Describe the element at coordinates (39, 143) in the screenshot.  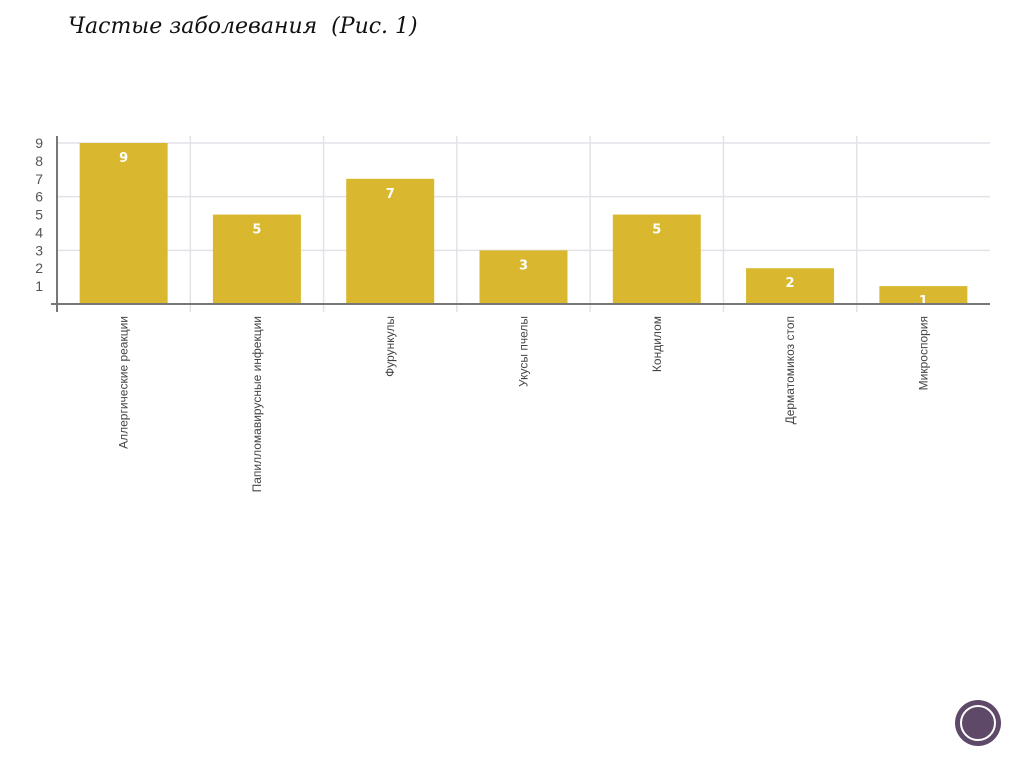
I see `y-tick-label: 9` at that location.